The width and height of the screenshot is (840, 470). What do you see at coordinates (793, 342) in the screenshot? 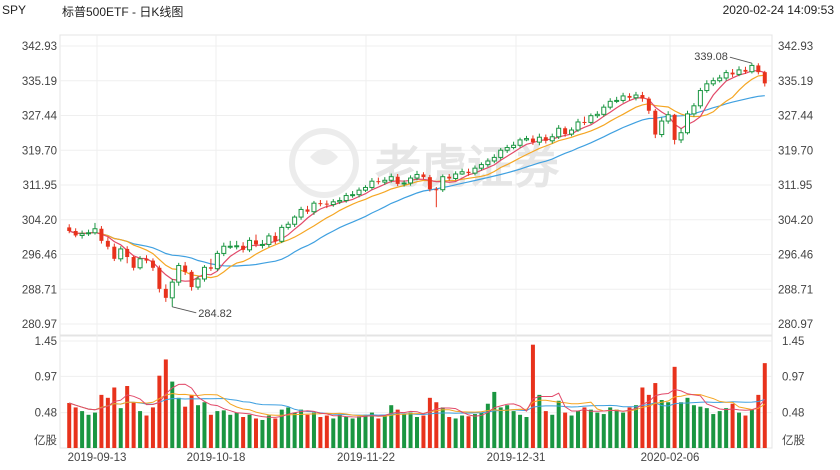
I see `volume-tick-label: 1.45` at bounding box center [793, 342].